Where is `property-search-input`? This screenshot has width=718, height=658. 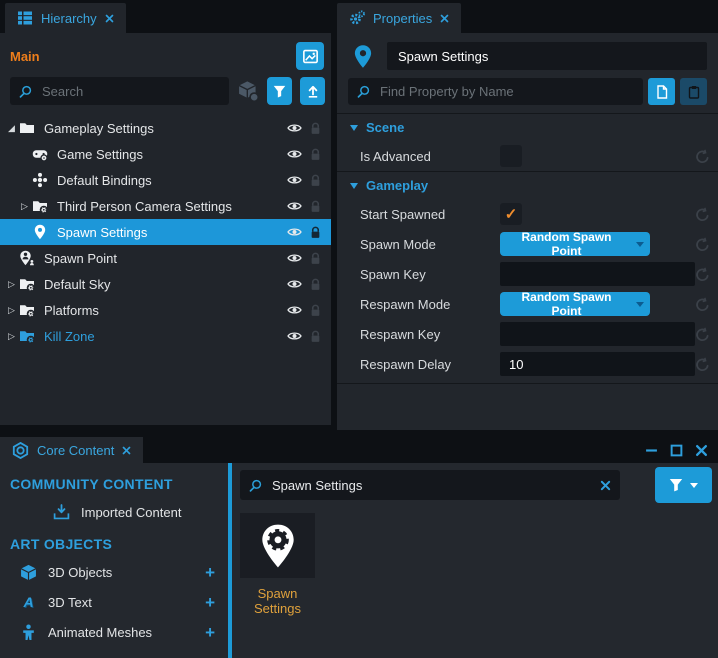
property-search-input is located at coordinates (506, 91).